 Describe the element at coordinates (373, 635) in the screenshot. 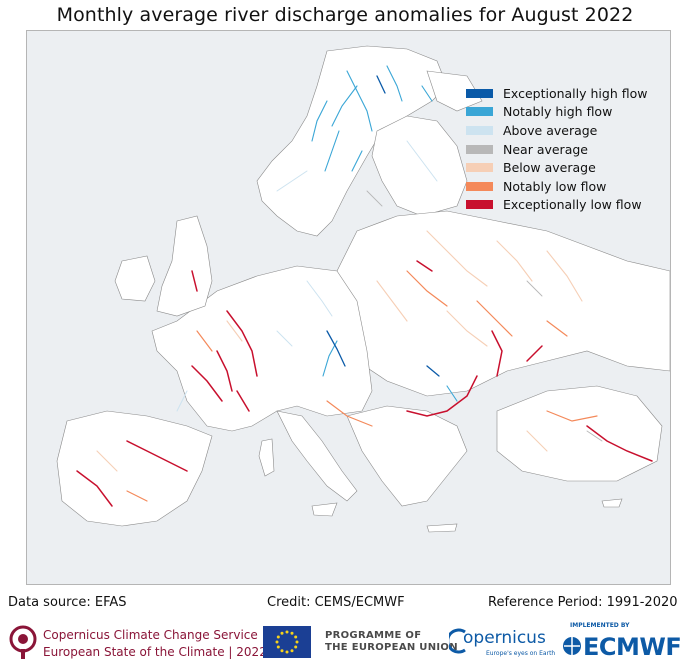

I see `eu-line-1: PROGRAMME OF` at that location.